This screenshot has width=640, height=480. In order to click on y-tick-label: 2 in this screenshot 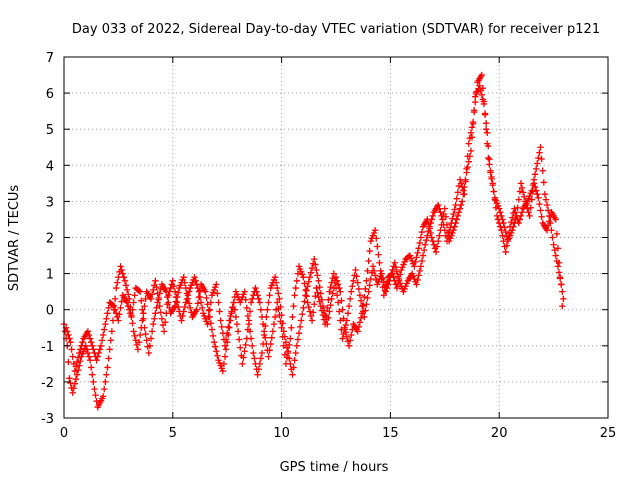, I will do `click(50, 239)`.